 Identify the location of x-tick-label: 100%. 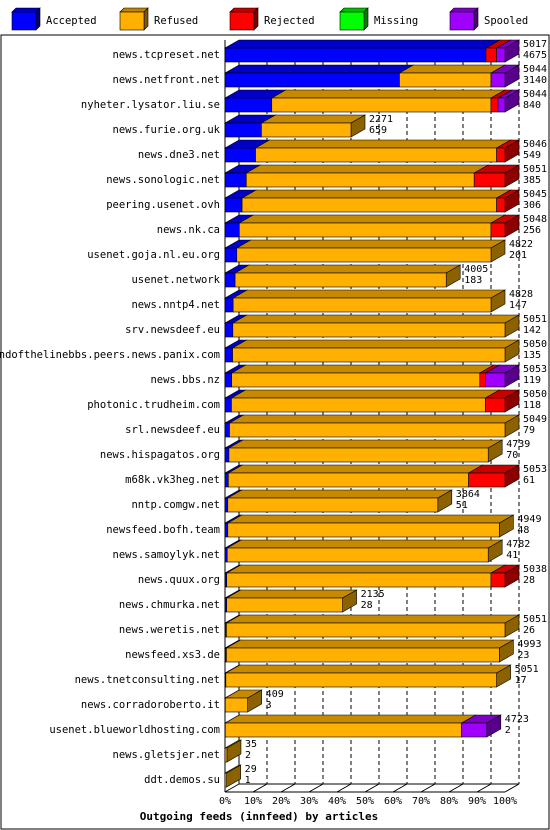
(505, 801).